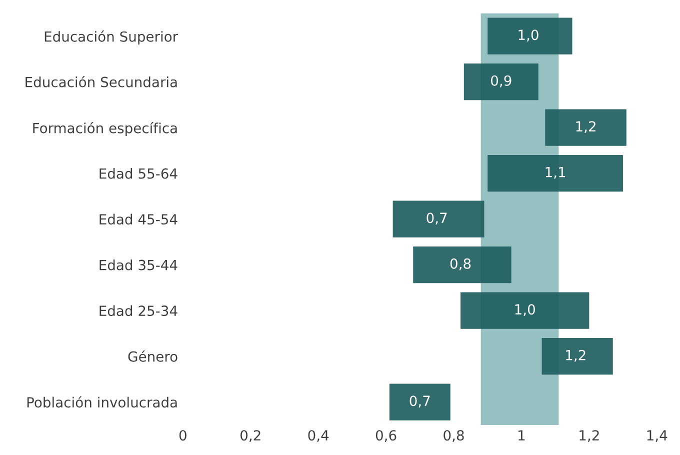  I want to click on y-tick-label: Población involucrada, so click(102, 402).